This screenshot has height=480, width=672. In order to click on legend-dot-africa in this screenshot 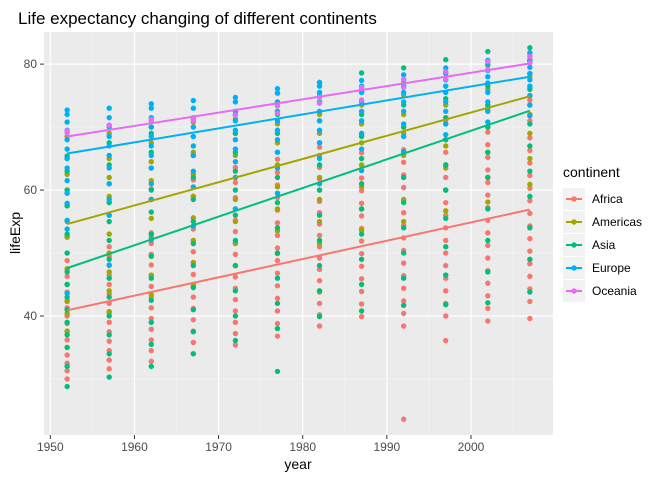, I will do `click(574, 199)`.